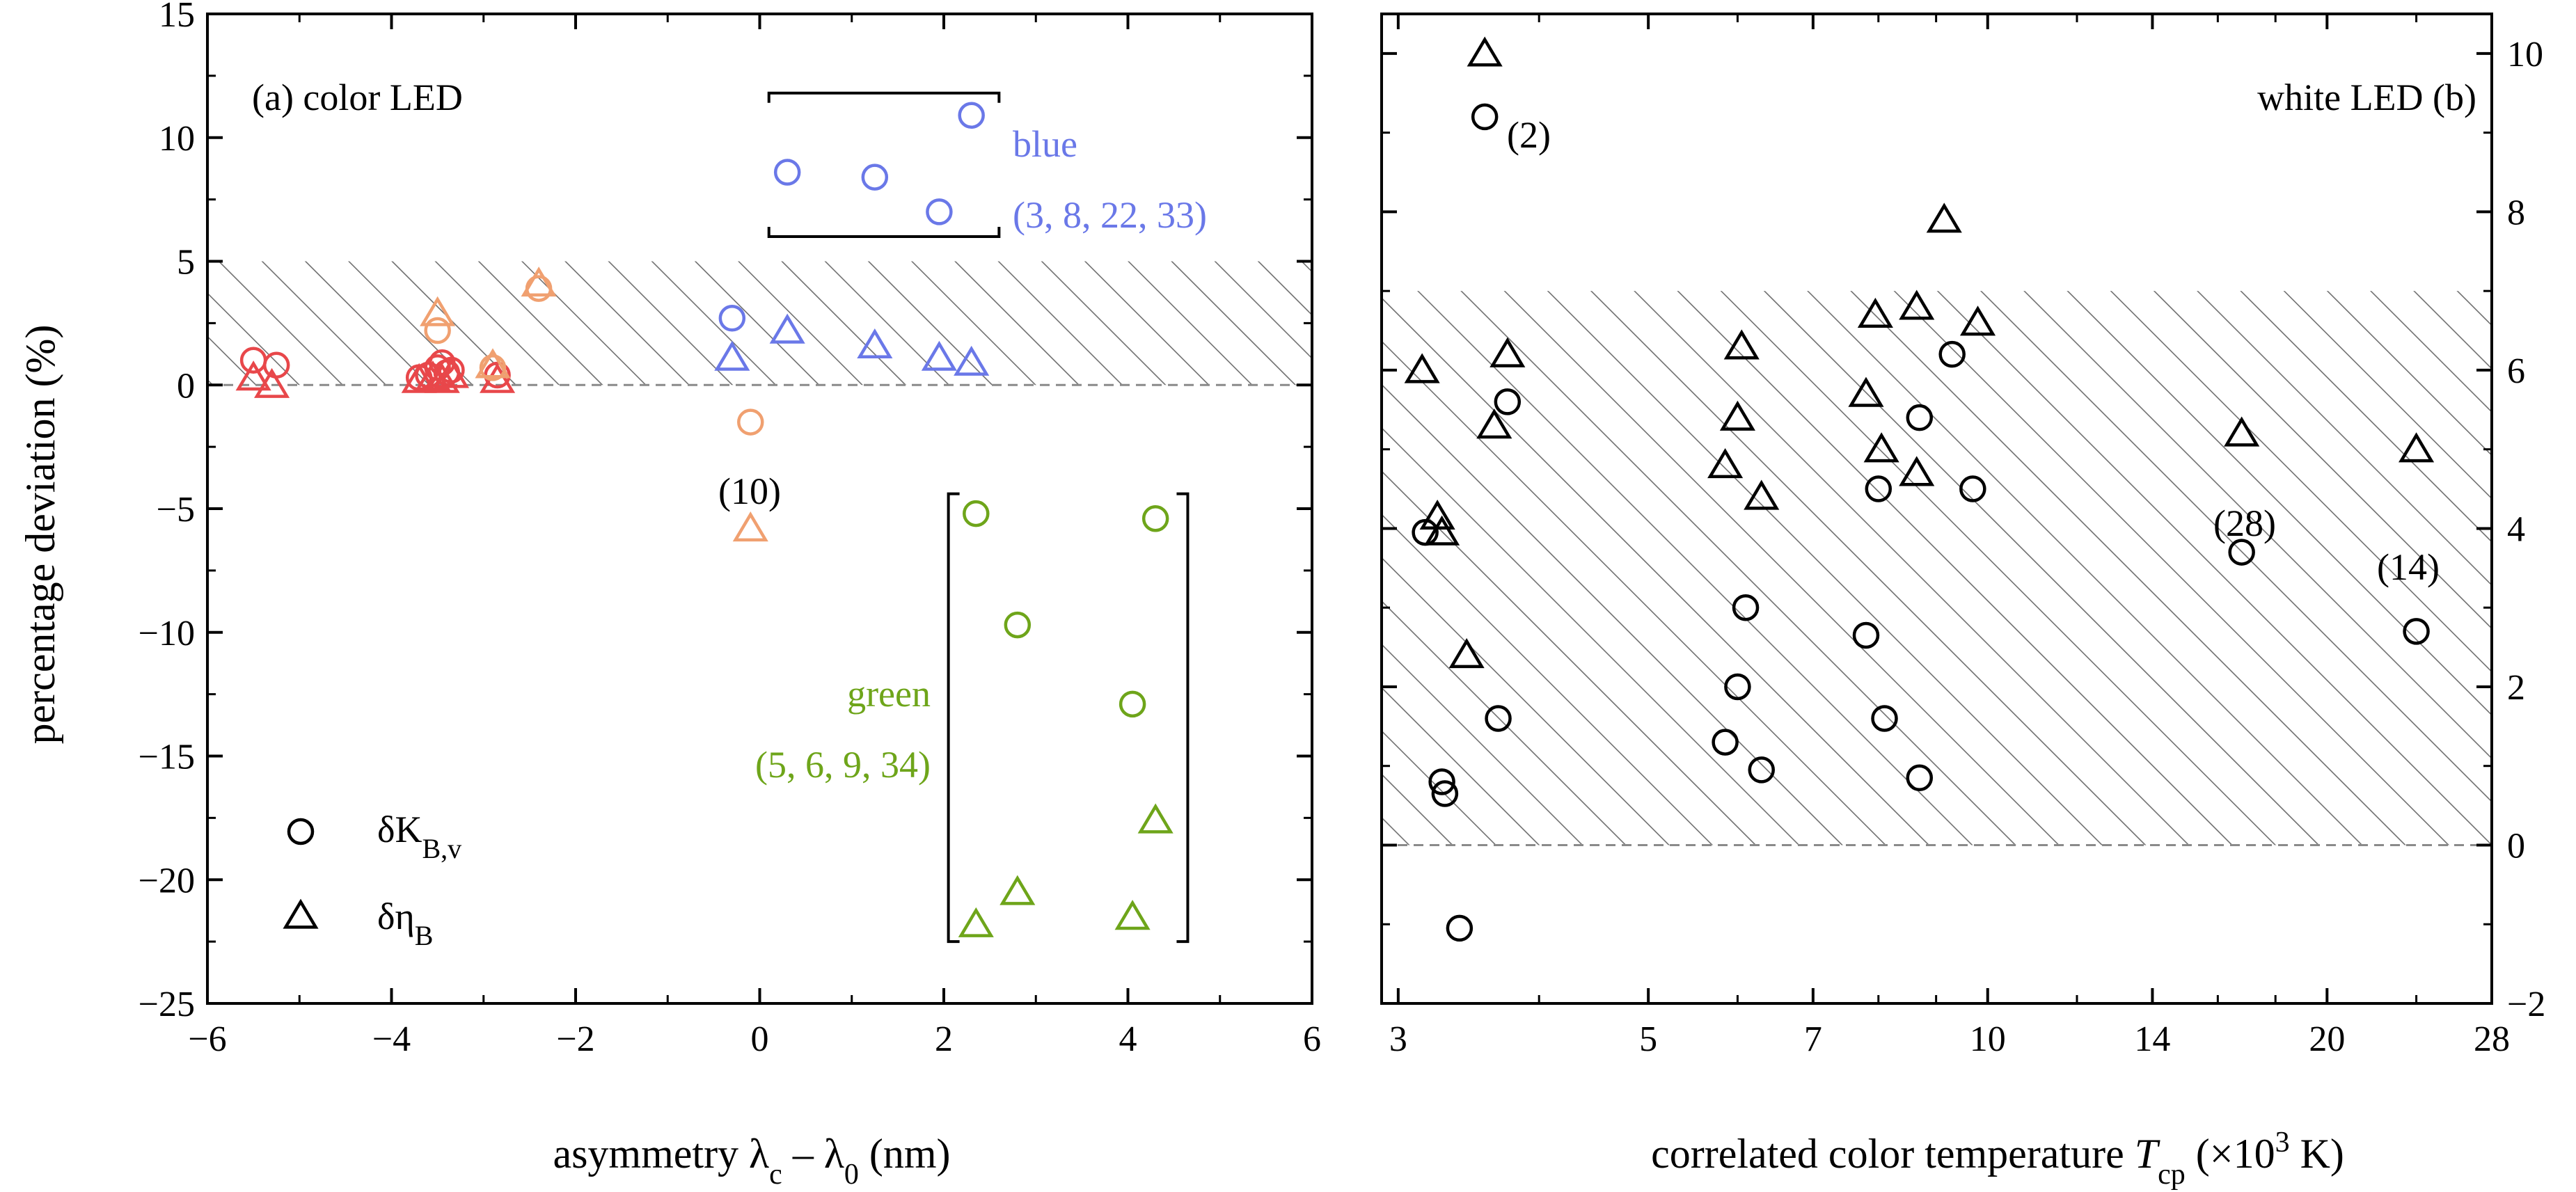 This screenshot has height=1192, width=2576. I want to click on x-title-b-sub: cp, so click(2172, 1175).